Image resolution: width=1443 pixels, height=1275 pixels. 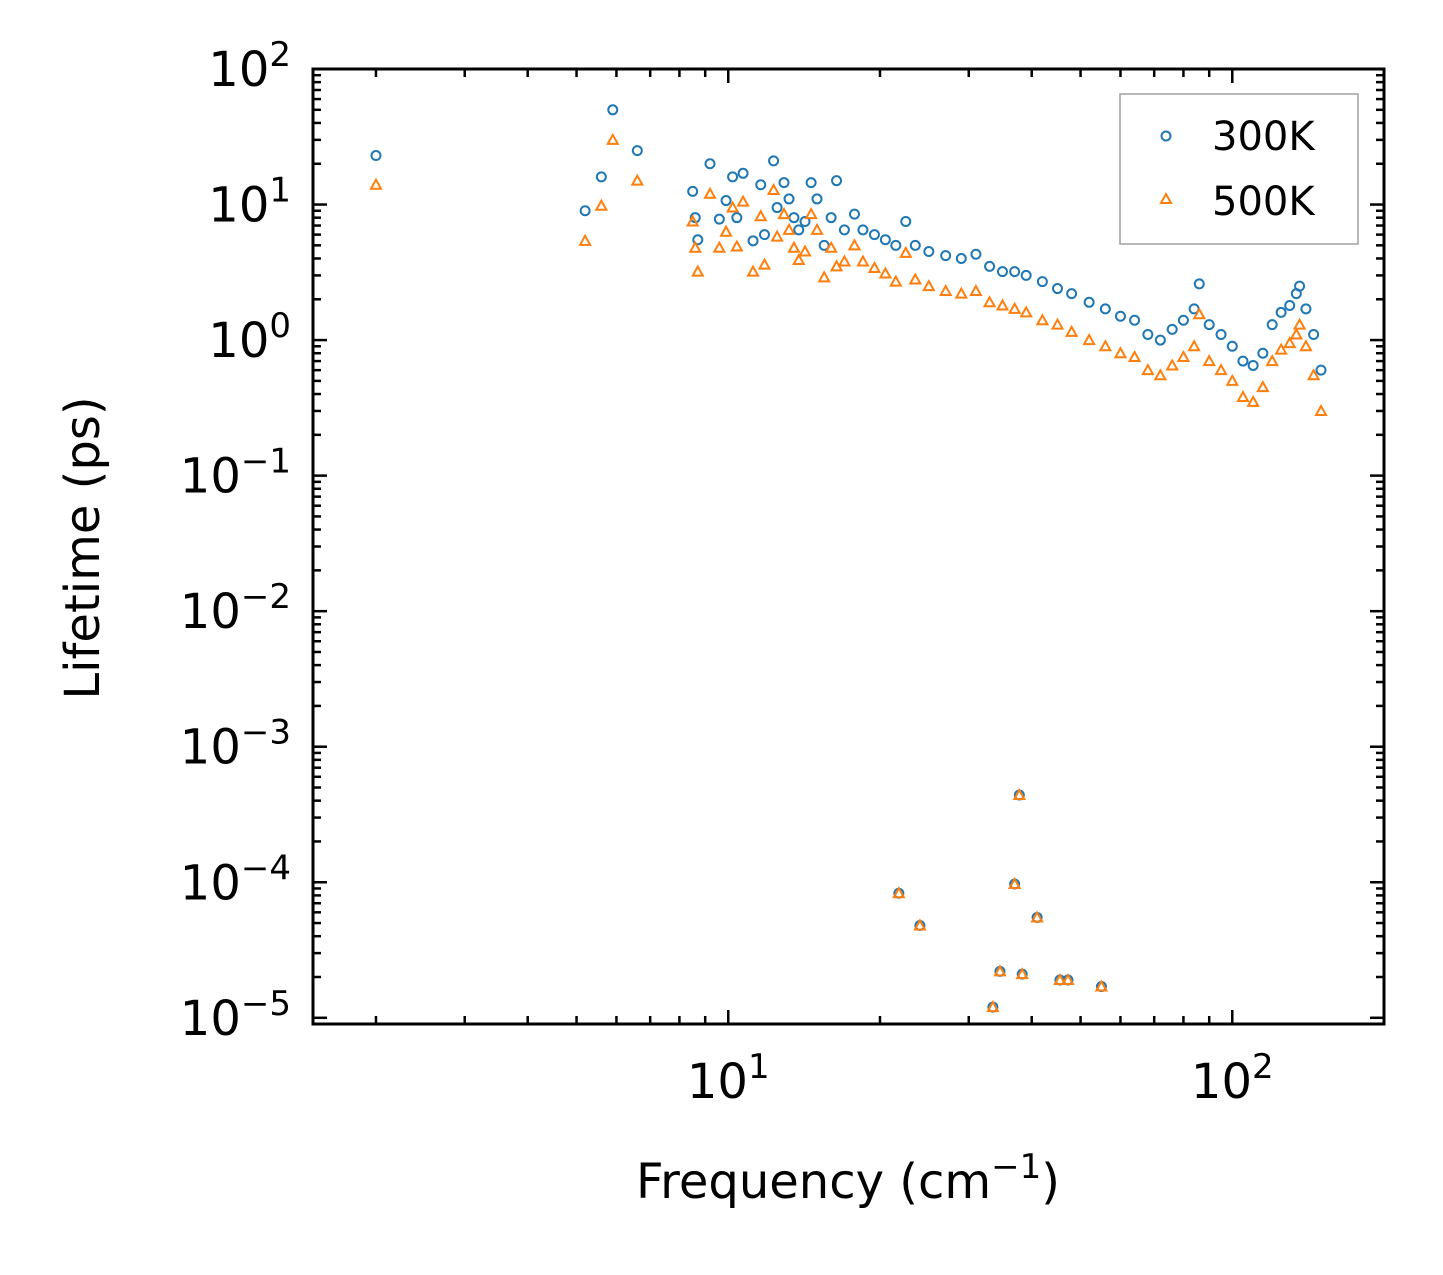 I want to click on y-tick-label: 10², so click(x=249, y=66).